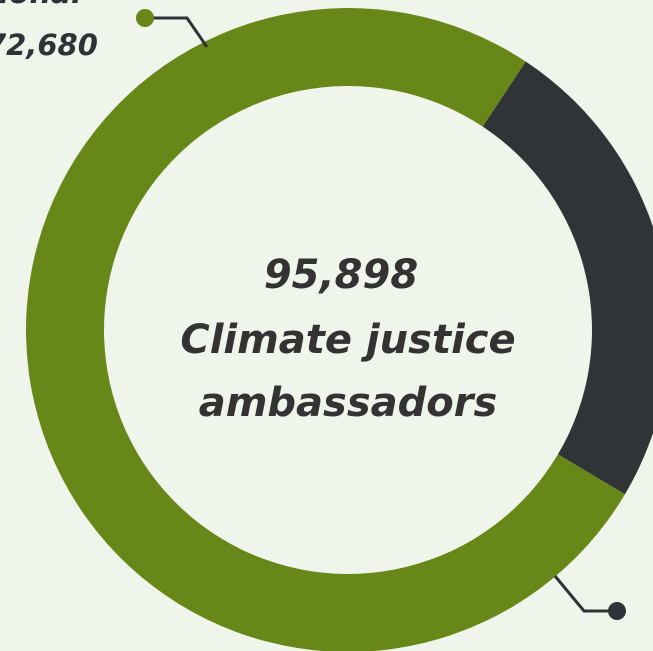 This screenshot has width=653, height=651. Describe the element at coordinates (145, 18) in the screenshot. I see `callout-dot-green` at that location.